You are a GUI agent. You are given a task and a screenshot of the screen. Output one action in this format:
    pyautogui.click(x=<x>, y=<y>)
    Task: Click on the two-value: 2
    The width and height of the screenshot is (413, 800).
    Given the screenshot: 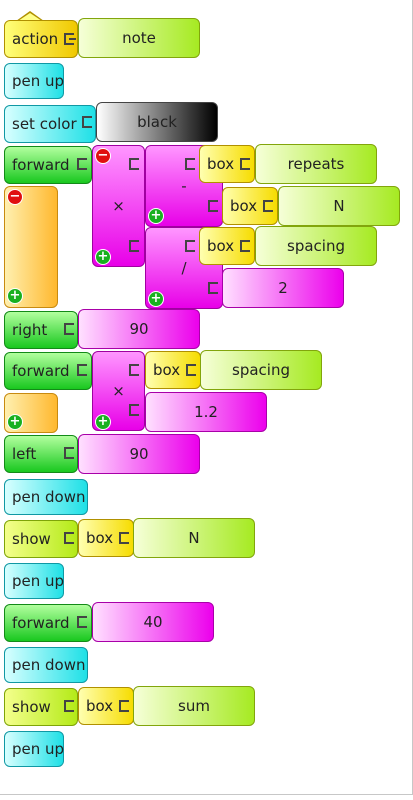 What is the action you would take?
    pyautogui.click(x=283, y=288)
    